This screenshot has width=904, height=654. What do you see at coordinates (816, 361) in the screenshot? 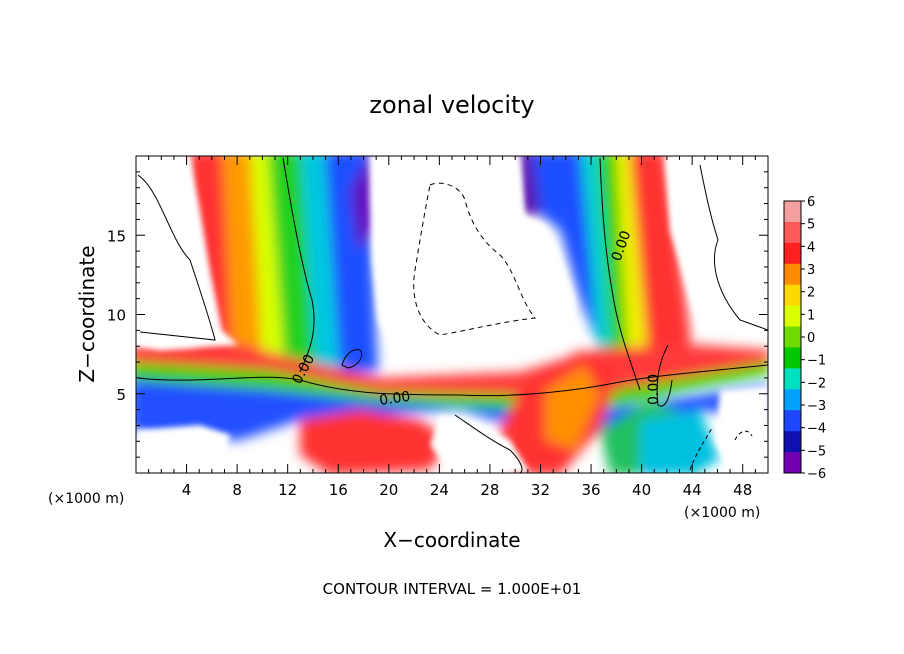
I see `colorbar-label: −1` at bounding box center [816, 361].